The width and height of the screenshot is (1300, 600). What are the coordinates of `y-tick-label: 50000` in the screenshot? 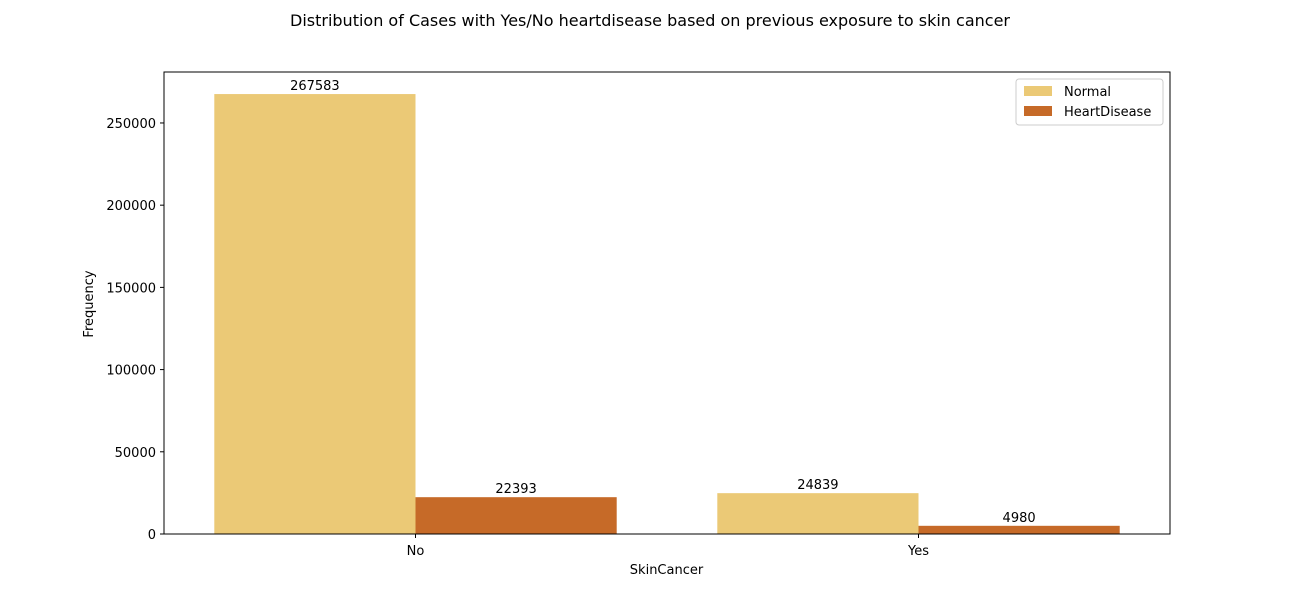 It's located at (135, 453).